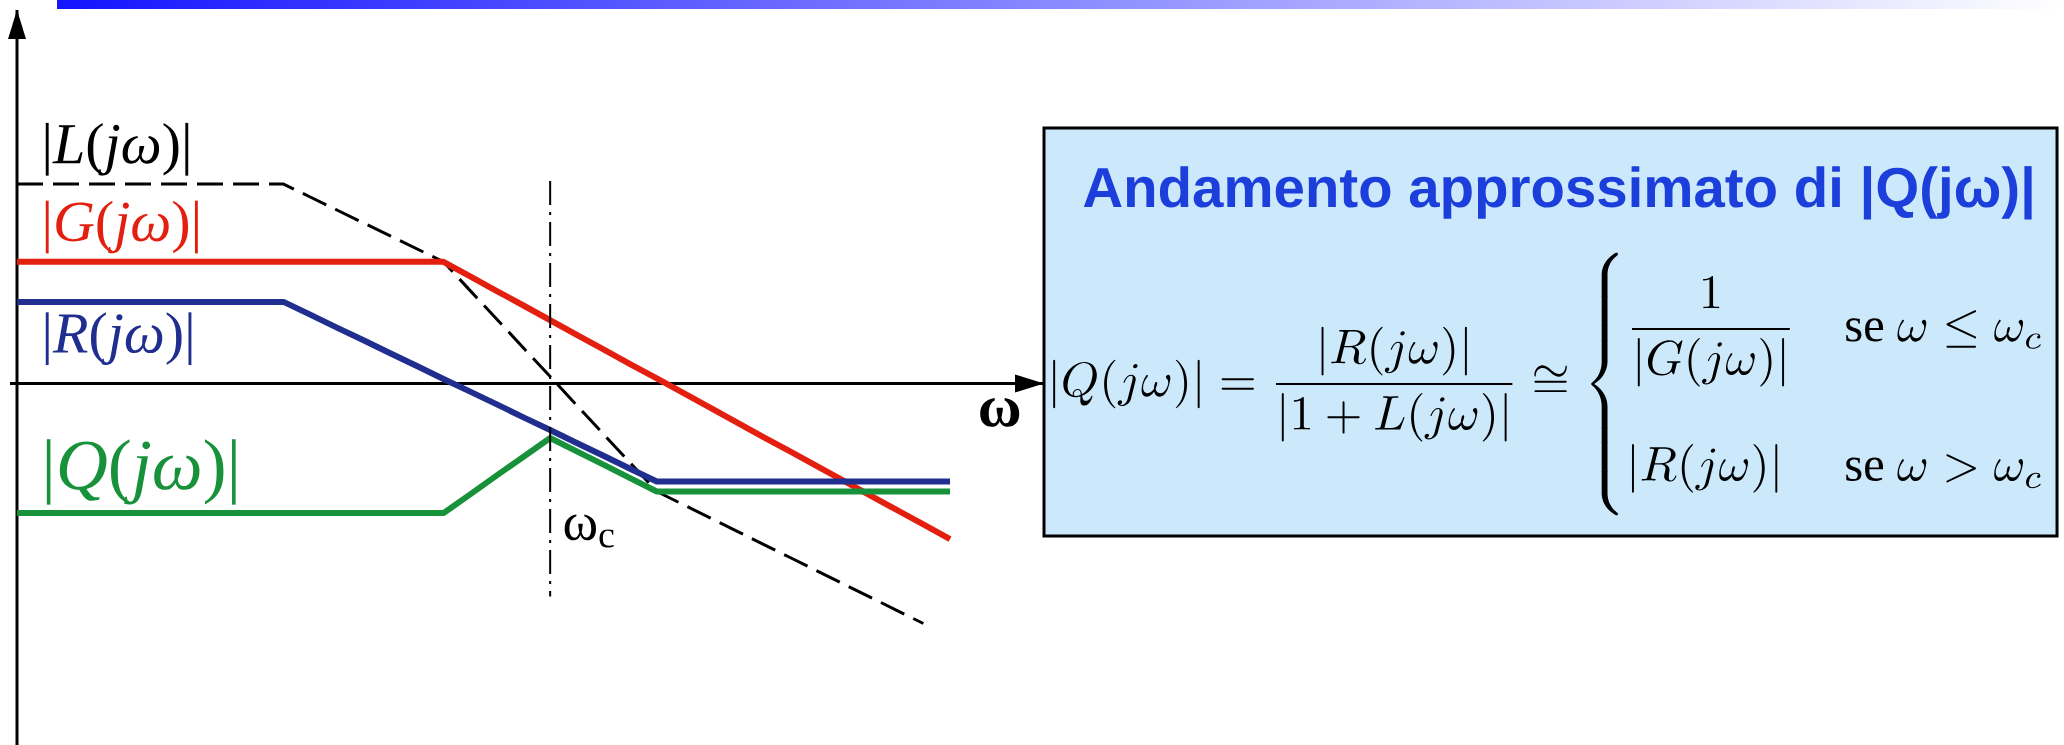  I want to click on x-axis-title: ω, so click(1000, 412).